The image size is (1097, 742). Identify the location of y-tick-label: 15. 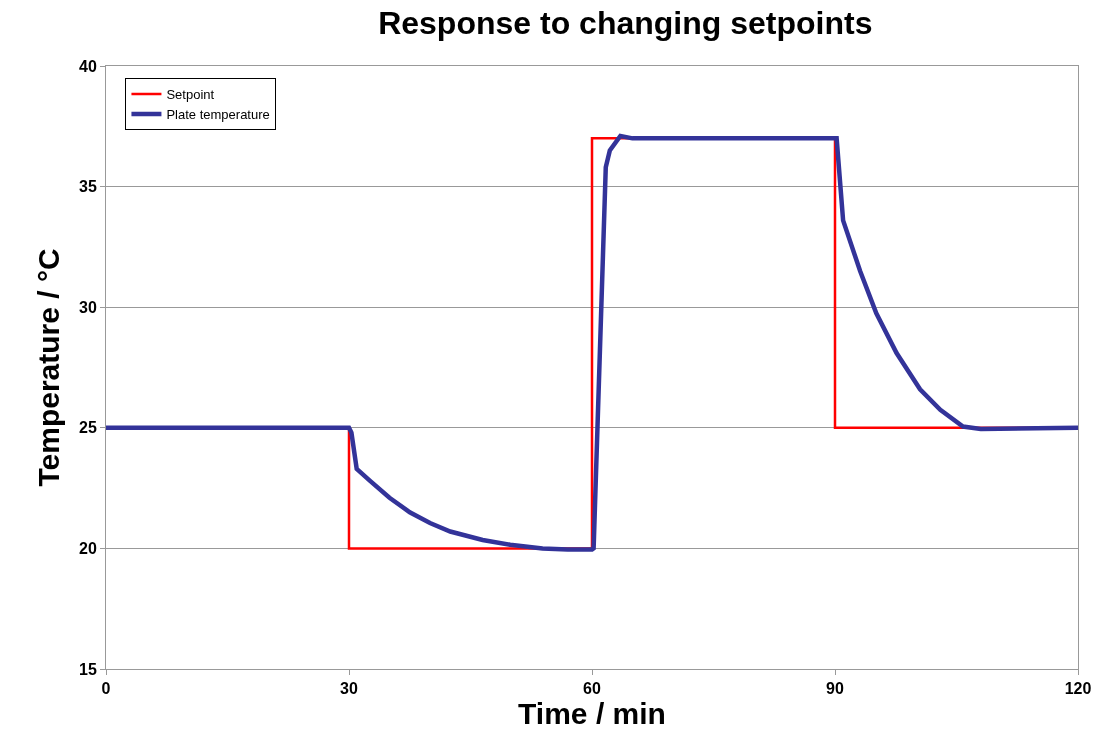
(88, 669).